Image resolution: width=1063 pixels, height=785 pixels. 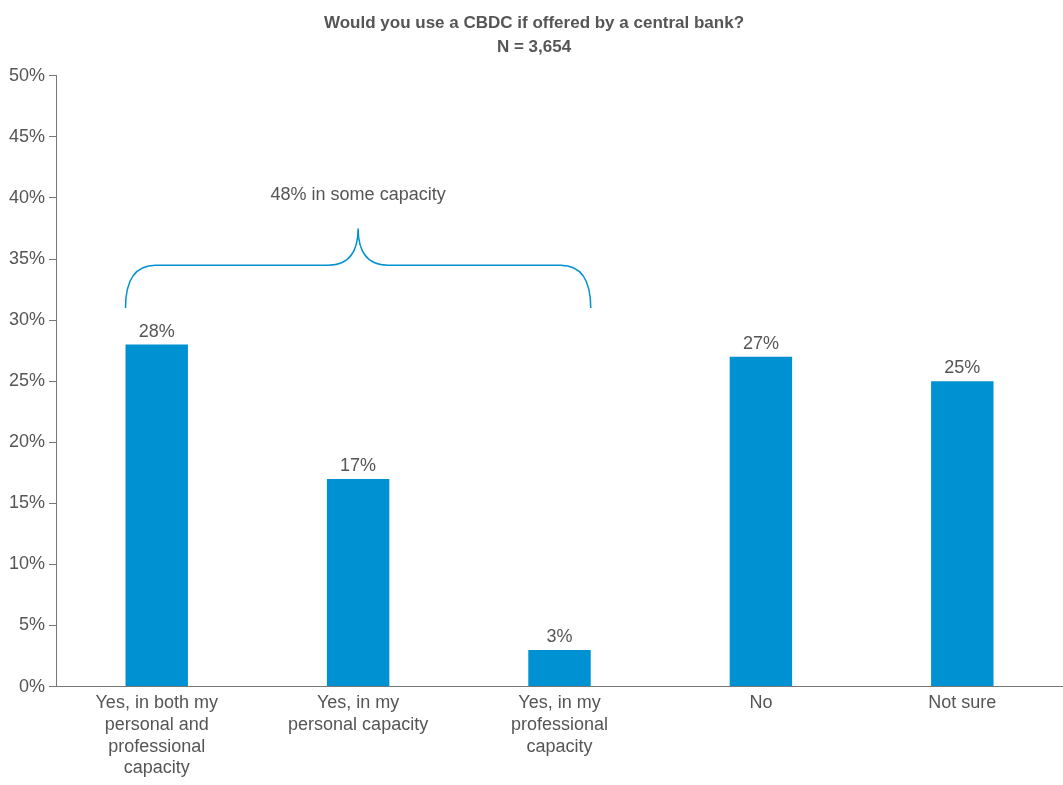 I want to click on chart-title: Would you use a CBDC if offered by a central bank?, so click(x=534, y=22).